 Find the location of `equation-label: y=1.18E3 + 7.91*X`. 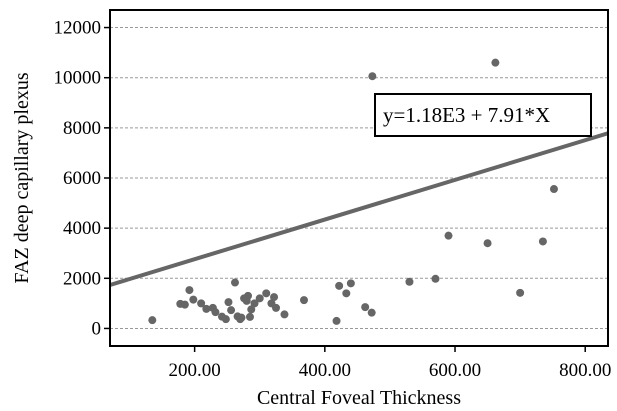

equation-label: y=1.18E3 + 7.91*X is located at coordinates (466, 115).